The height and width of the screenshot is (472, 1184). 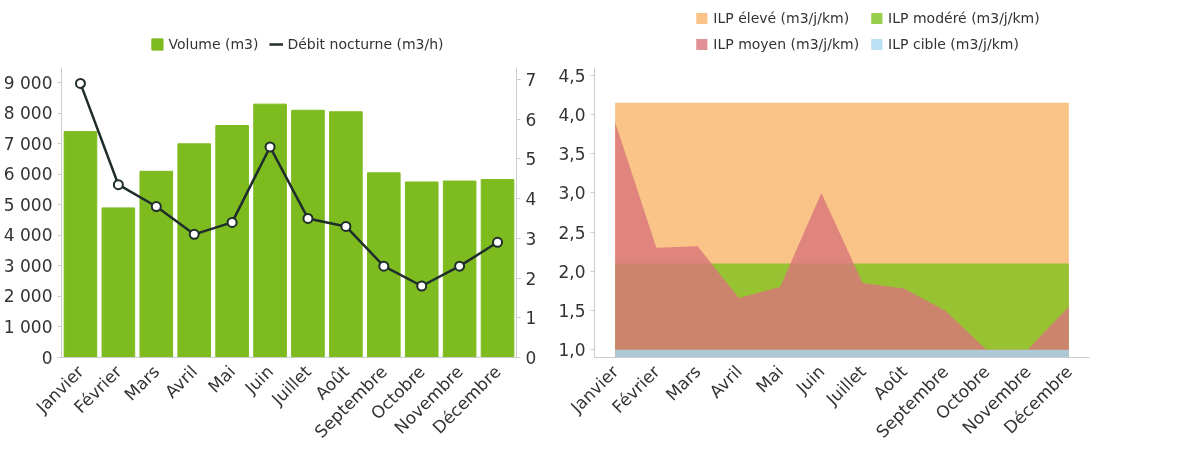 What do you see at coordinates (572, 232) in the screenshot?
I see `y-tick-label: 2,5` at bounding box center [572, 232].